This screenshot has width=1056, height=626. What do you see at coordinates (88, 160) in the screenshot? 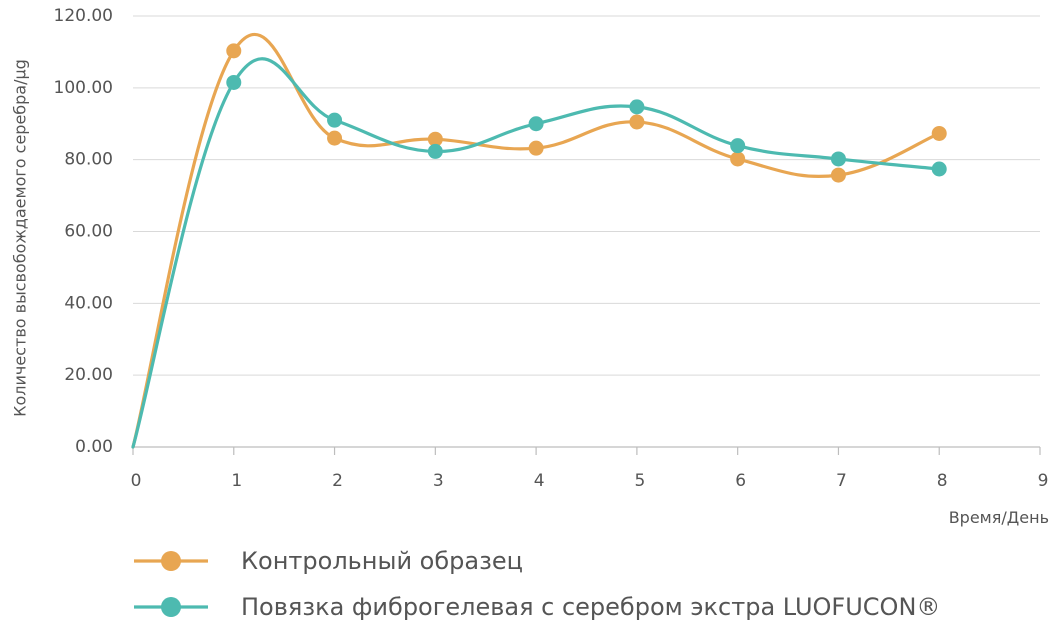
I see `y-tick-label: 80.00` at bounding box center [88, 160].